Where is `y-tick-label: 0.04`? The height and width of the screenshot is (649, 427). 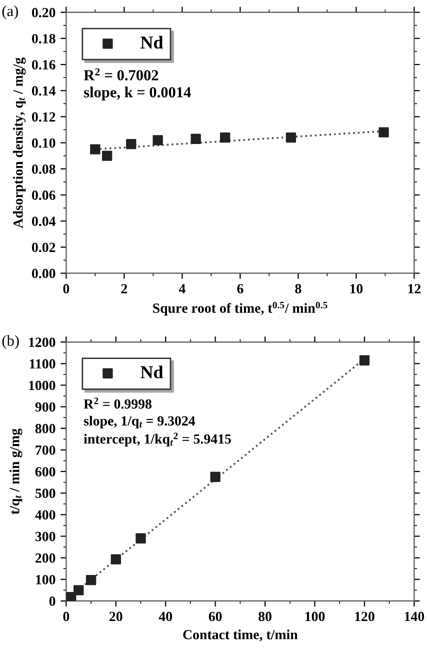
y-tick-label: 0.04 is located at coordinates (44, 221).